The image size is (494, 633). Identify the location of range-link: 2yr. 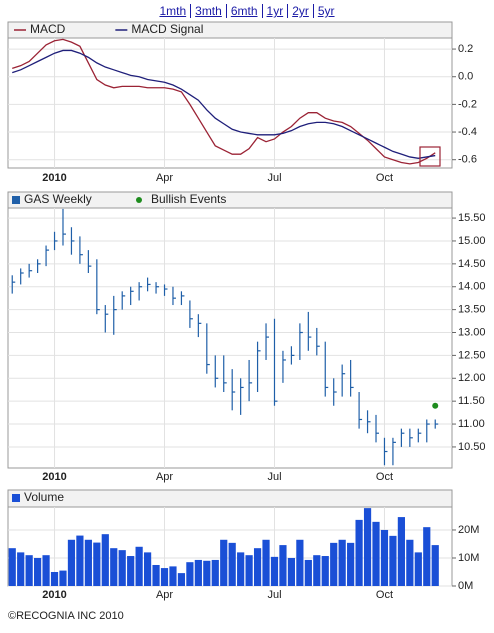
(300, 11).